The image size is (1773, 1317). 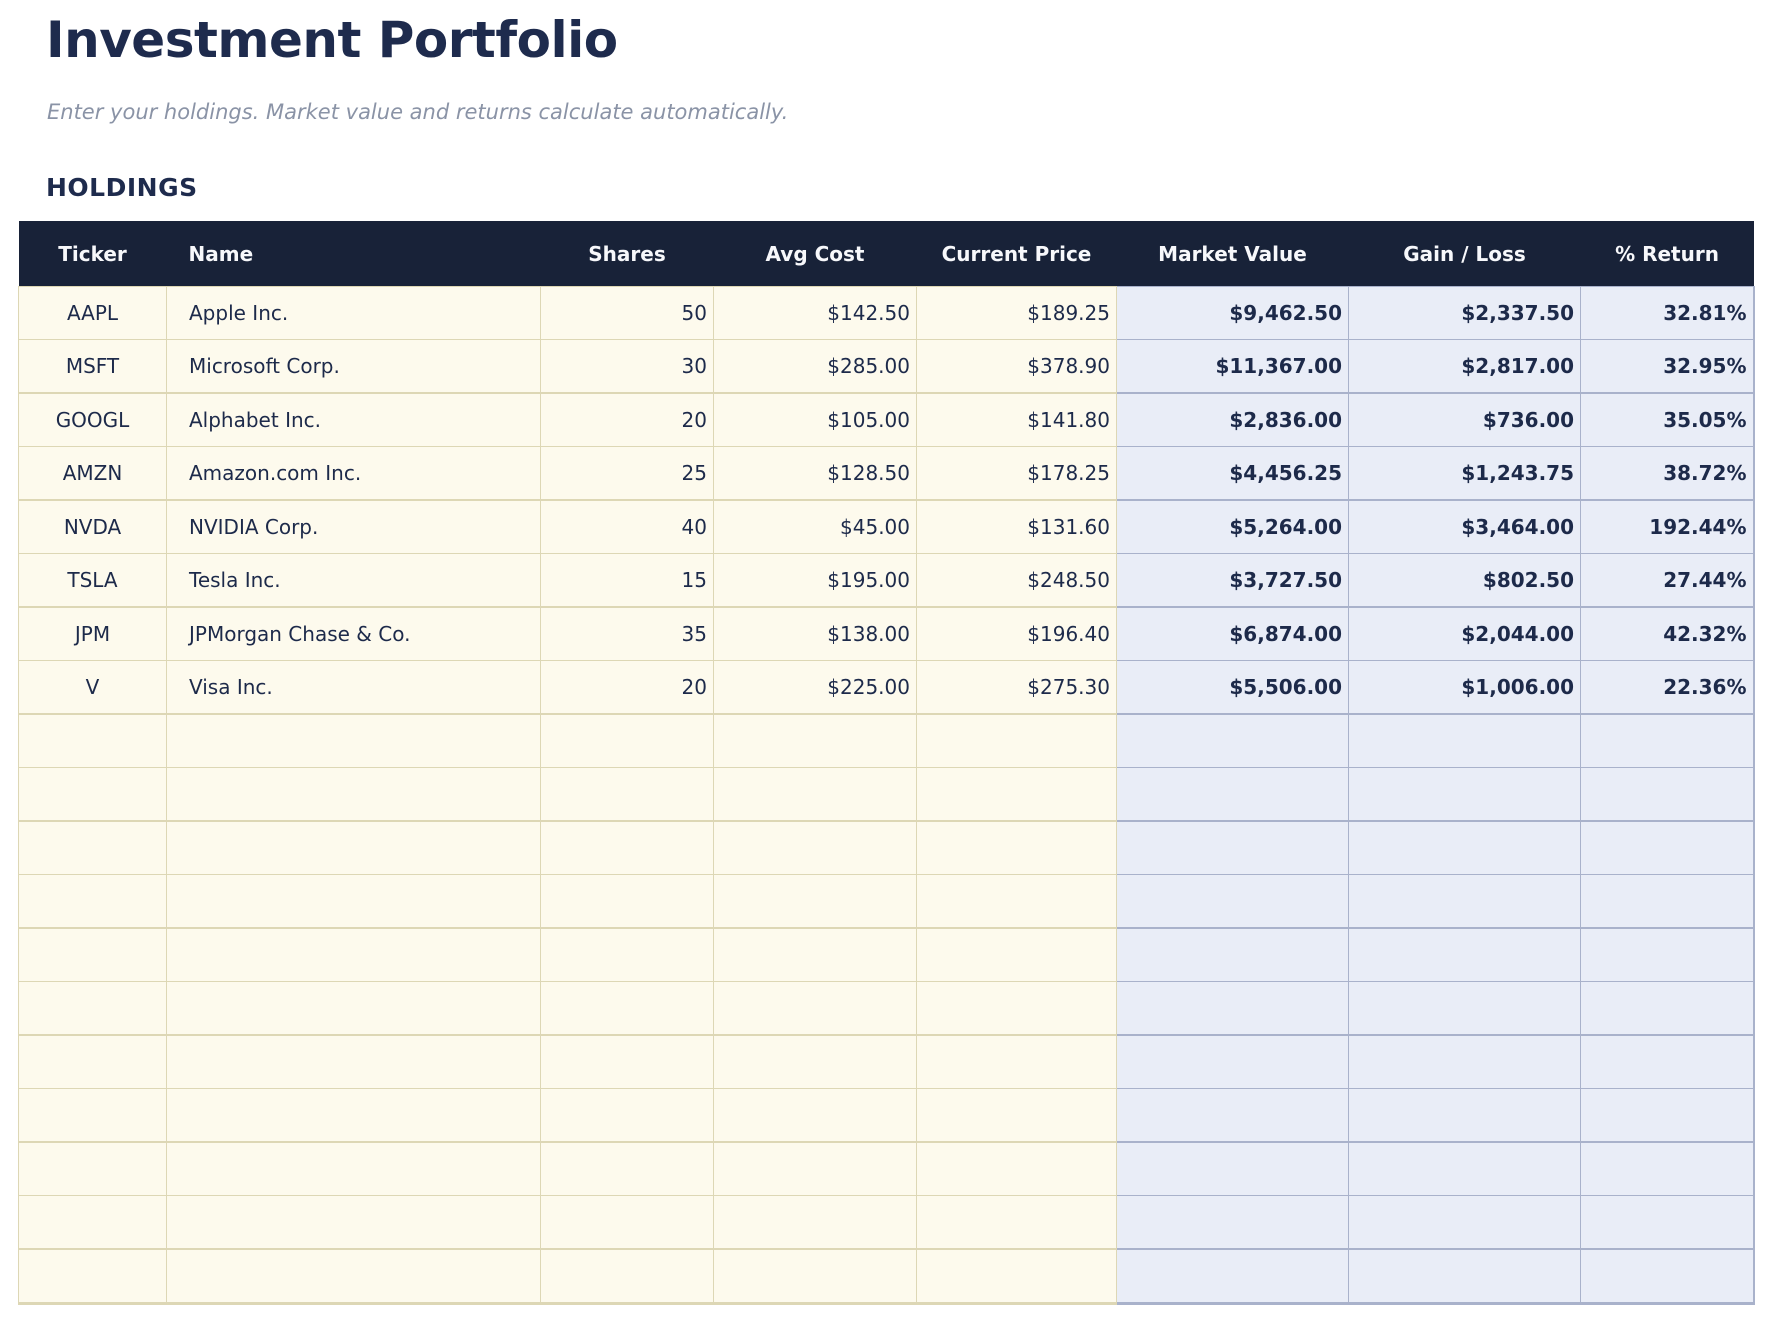 What do you see at coordinates (353, 687) in the screenshot?
I see `cell-name: Visa Inc.` at bounding box center [353, 687].